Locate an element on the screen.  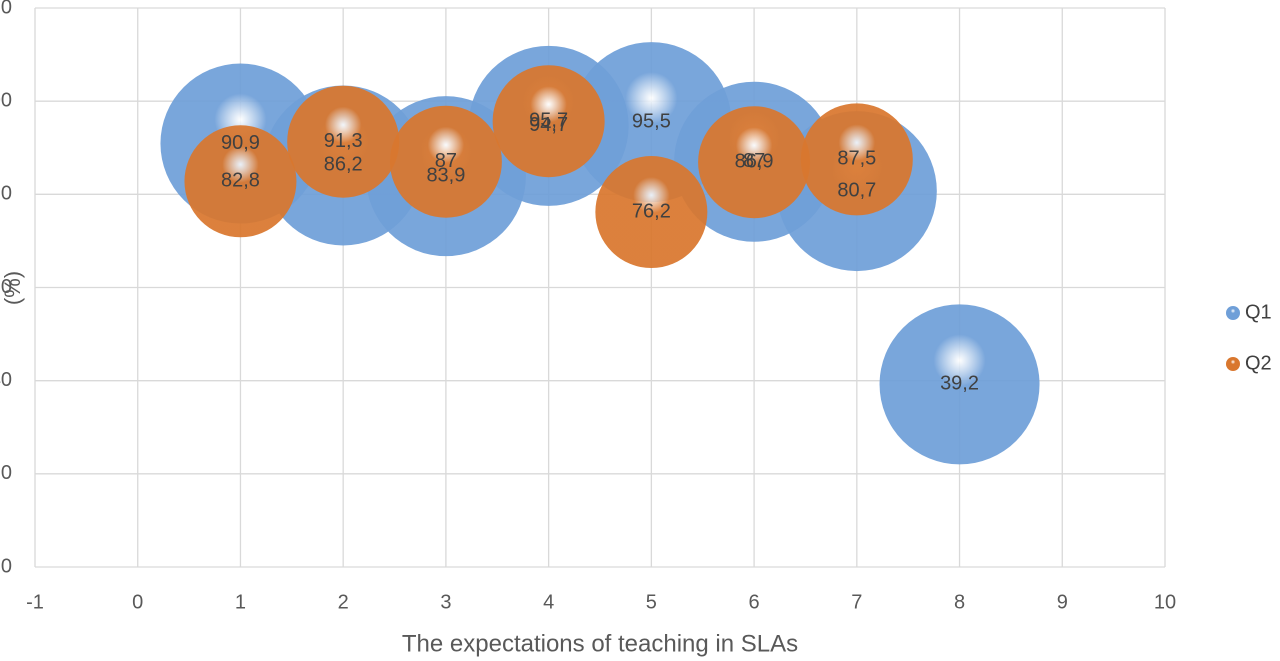
x-tick-label: 5 is located at coordinates (651, 602).